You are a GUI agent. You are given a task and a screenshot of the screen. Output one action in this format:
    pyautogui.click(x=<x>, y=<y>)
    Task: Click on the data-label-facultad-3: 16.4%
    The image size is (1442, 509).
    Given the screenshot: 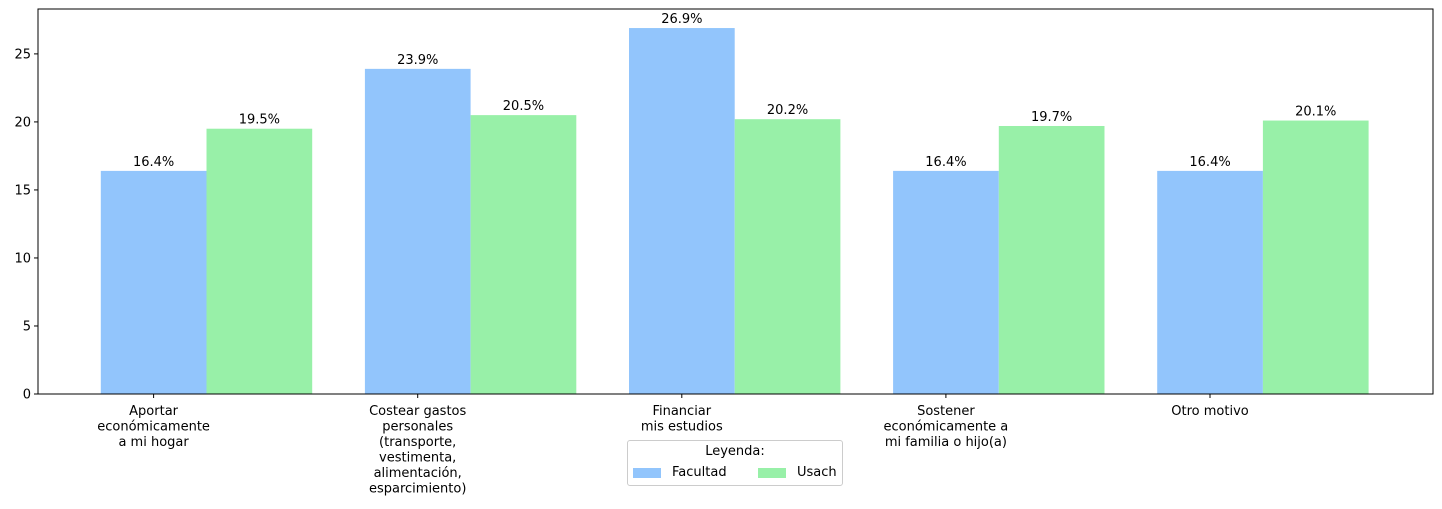 What is the action you would take?
    pyautogui.click(x=945, y=162)
    